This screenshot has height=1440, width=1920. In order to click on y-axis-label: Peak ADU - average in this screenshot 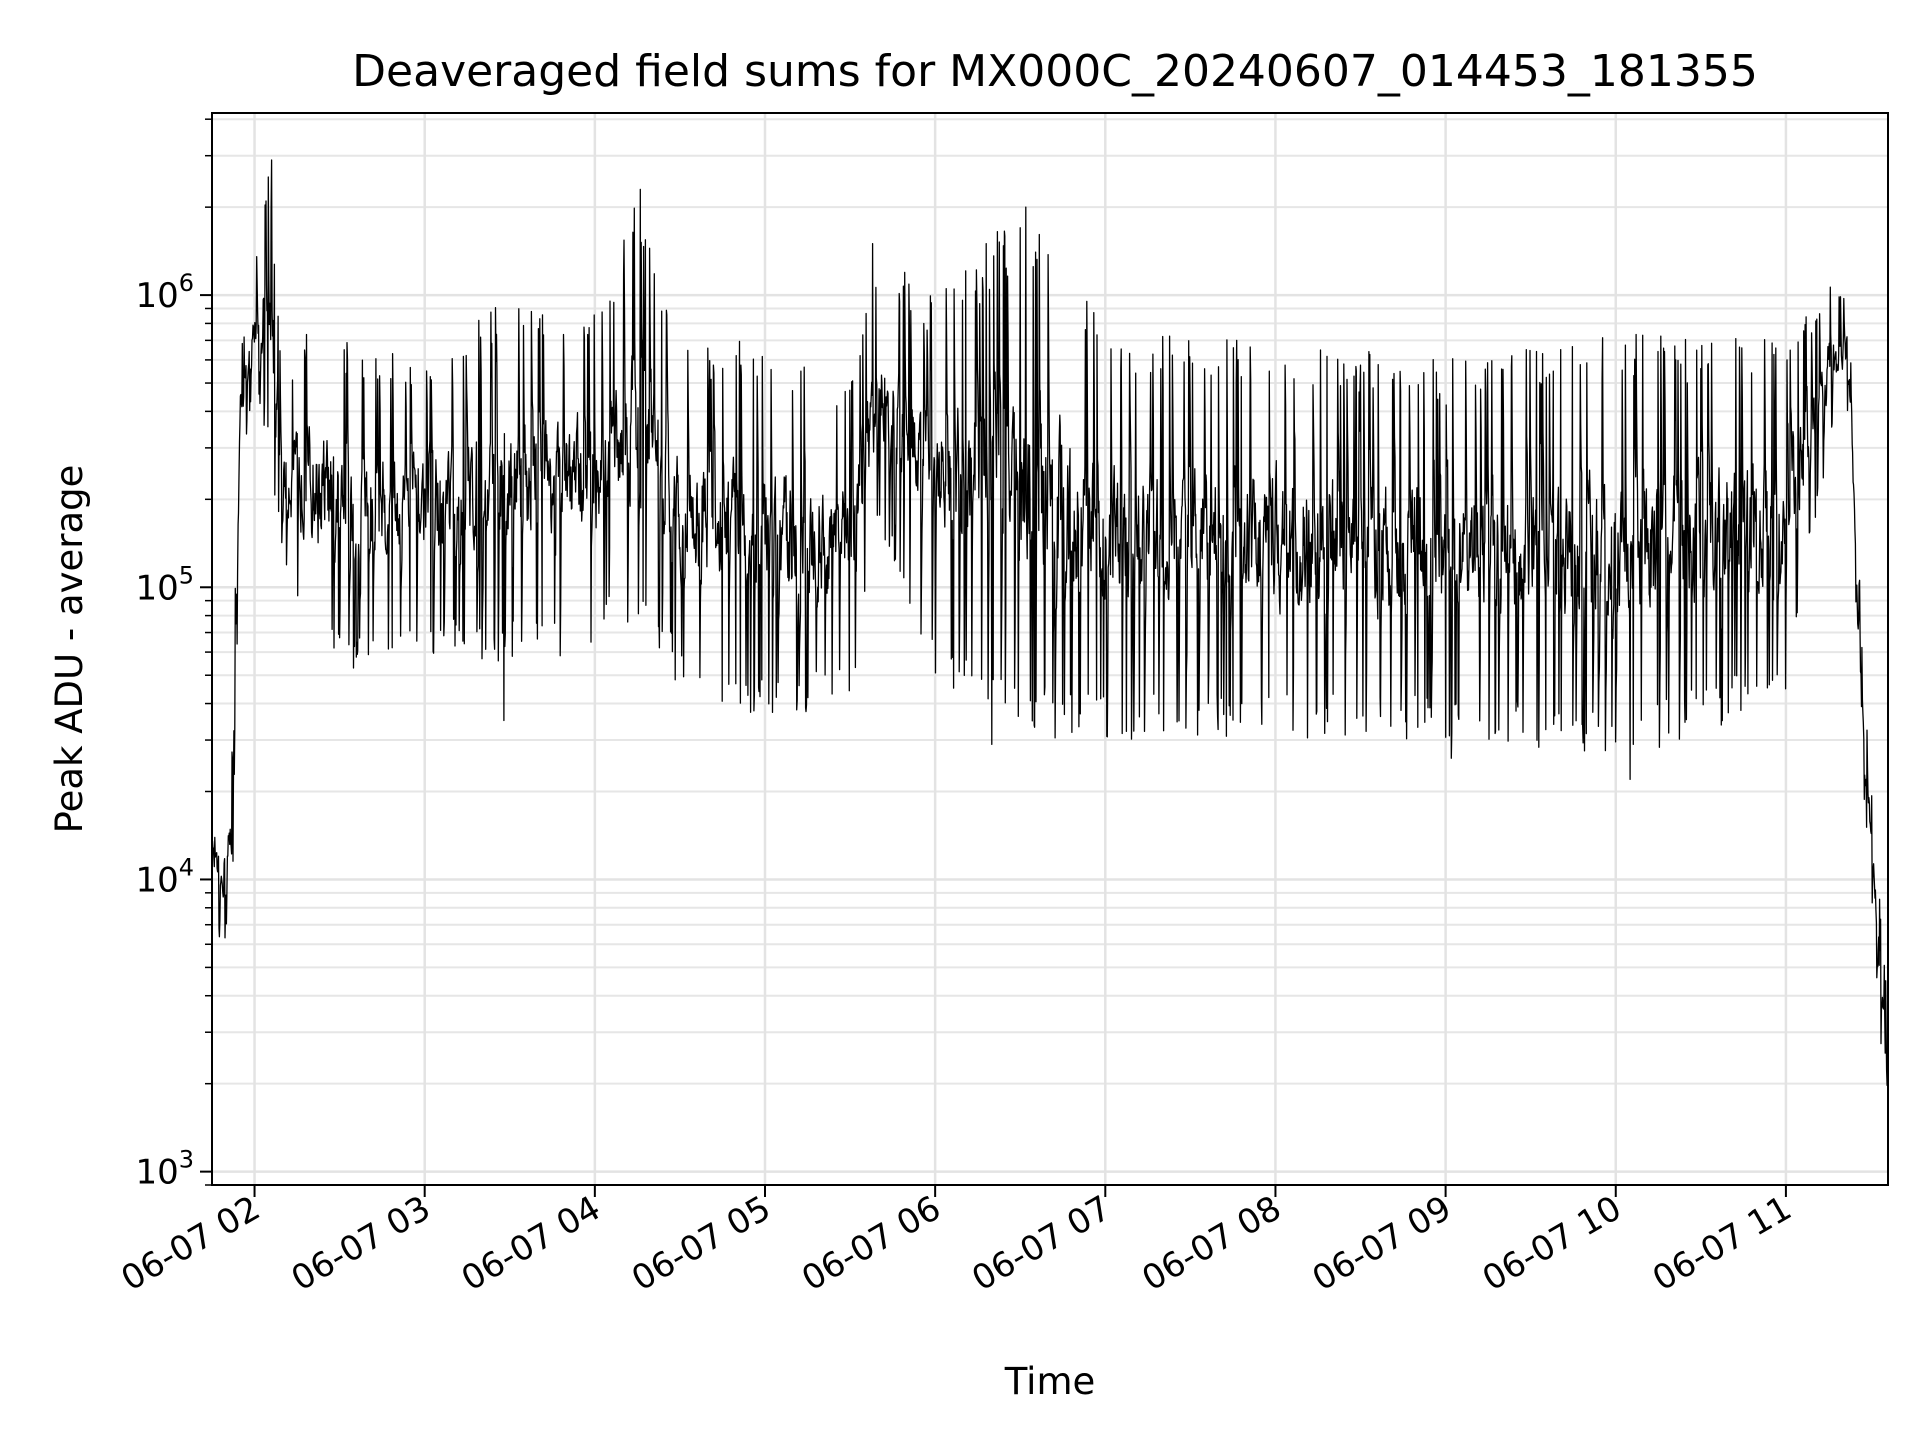, I will do `click(69, 649)`.